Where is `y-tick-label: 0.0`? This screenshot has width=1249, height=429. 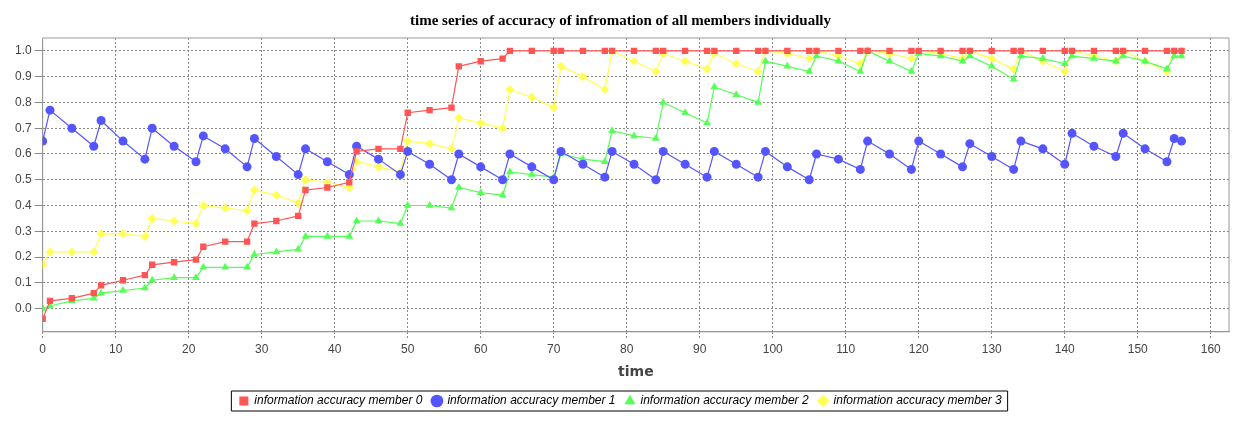 y-tick-label: 0.0 is located at coordinates (23, 307).